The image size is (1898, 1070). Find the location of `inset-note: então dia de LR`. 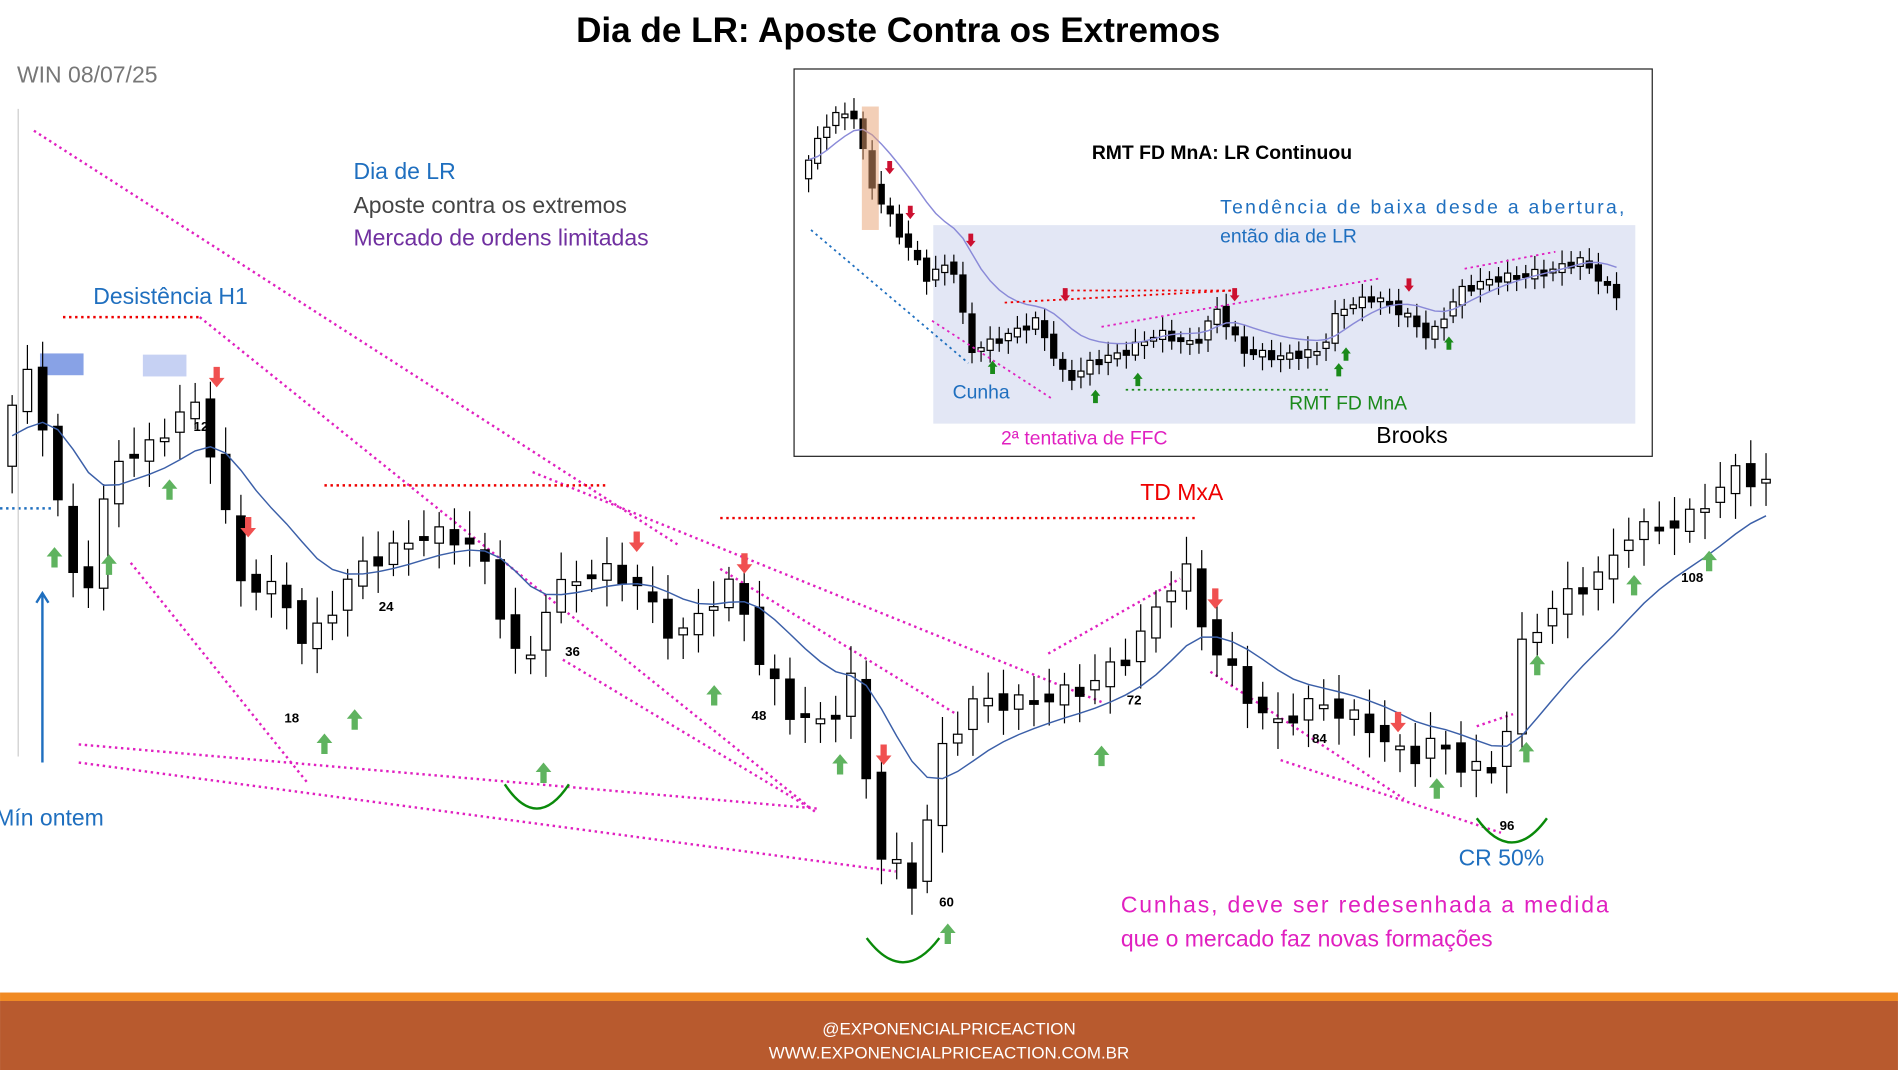

inset-note: então dia de LR is located at coordinates (1288, 236).